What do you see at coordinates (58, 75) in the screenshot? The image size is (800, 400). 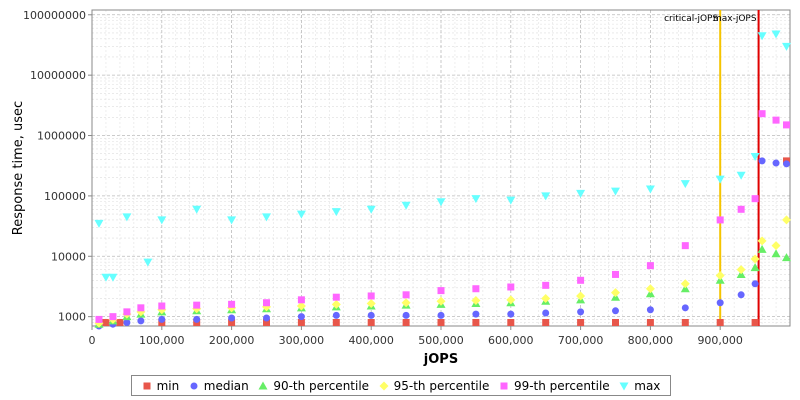 I see `y-tick-label: 10000000` at bounding box center [58, 75].